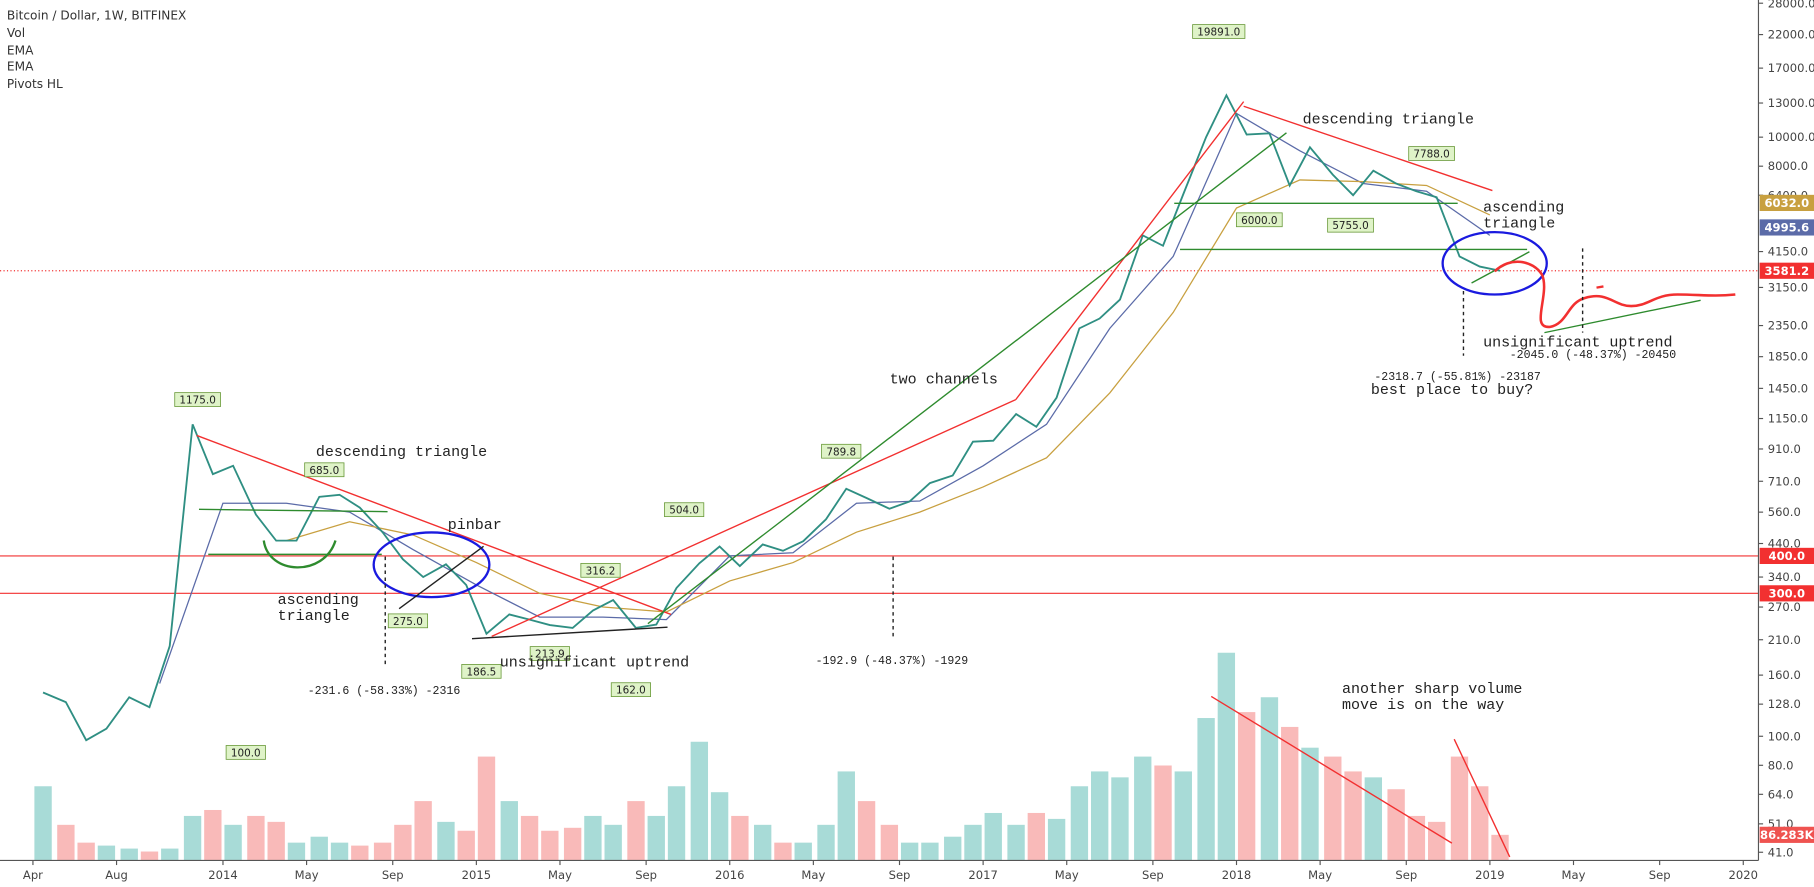  What do you see at coordinates (1784, 640) in the screenshot?
I see `y-tick-label: 210.0` at bounding box center [1784, 640].